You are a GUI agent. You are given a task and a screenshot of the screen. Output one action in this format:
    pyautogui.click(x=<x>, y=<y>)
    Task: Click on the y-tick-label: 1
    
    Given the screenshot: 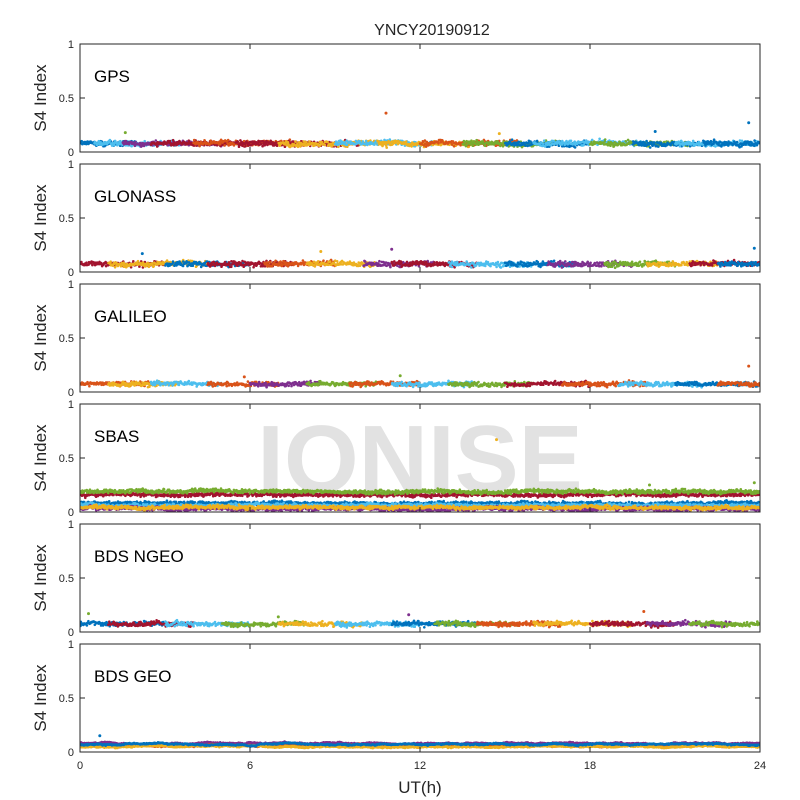 What is the action you would take?
    pyautogui.click(x=71, y=45)
    